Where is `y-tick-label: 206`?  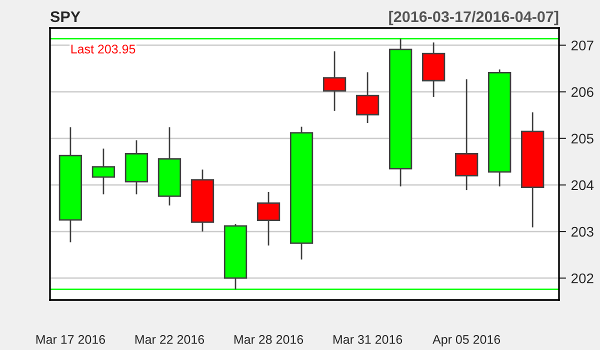 y-tick-label: 206 is located at coordinates (583, 92).